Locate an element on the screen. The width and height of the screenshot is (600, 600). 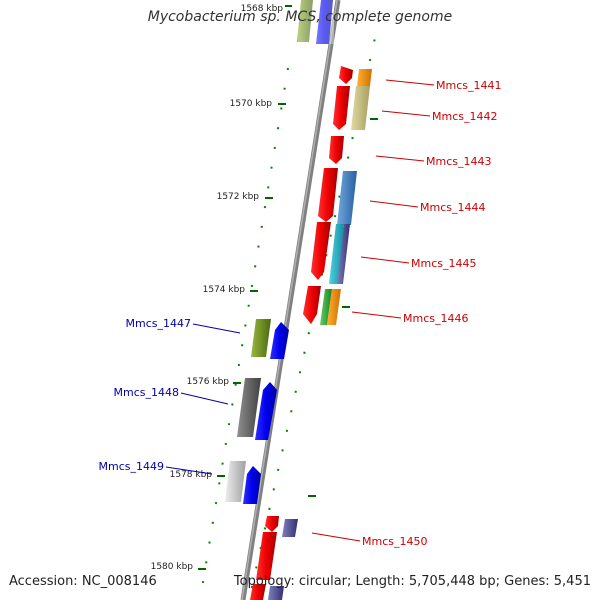
label-mmcs-1443: Mmcs_1443 is located at coordinates (458, 161).